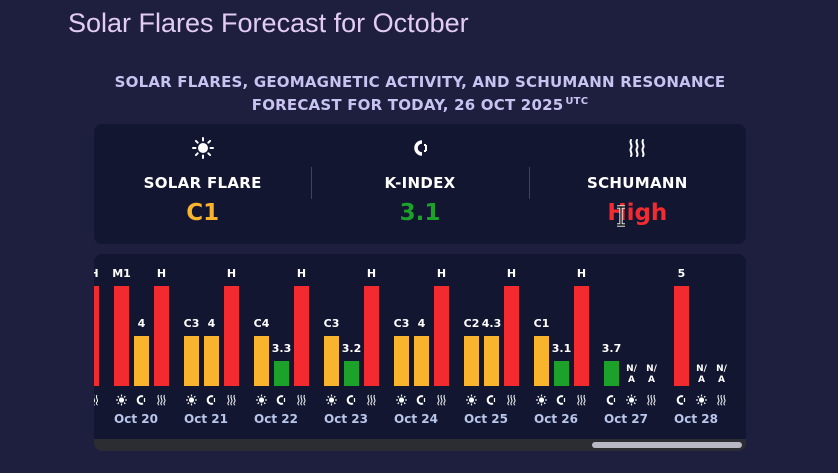 Image resolution: width=838 pixels, height=473 pixels. What do you see at coordinates (407, 105) in the screenshot?
I see `subtitle-date: FORECAST FOR TODAY, 26 OCT 2025` at bounding box center [407, 105].